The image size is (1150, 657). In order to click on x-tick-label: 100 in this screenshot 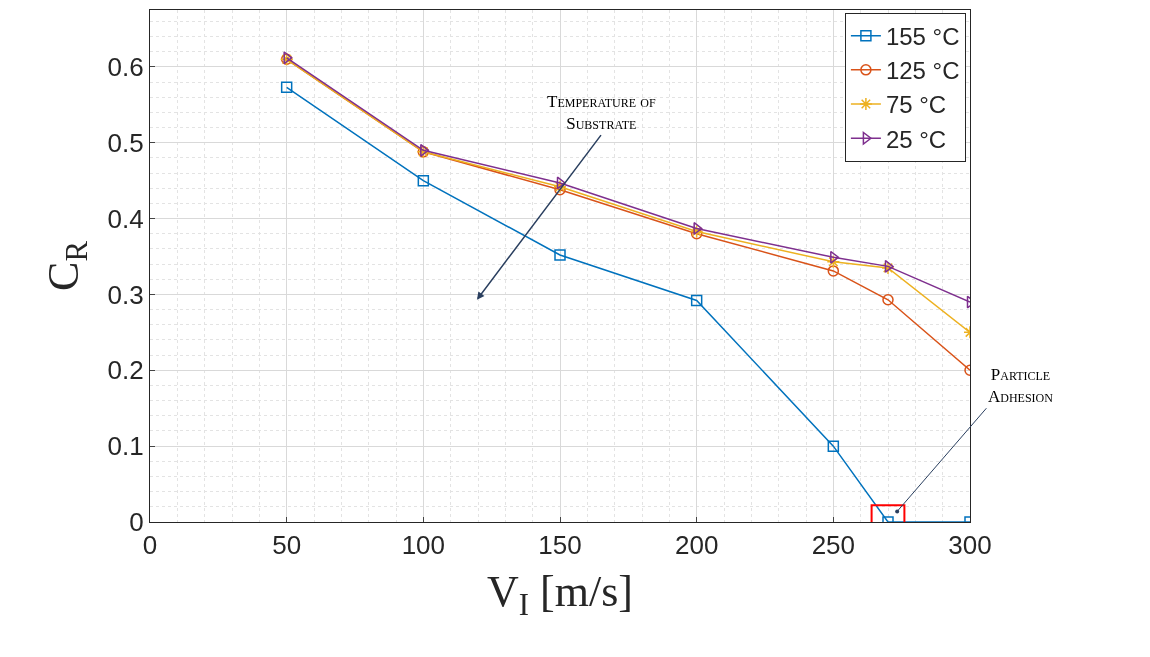, I will do `click(423, 545)`.